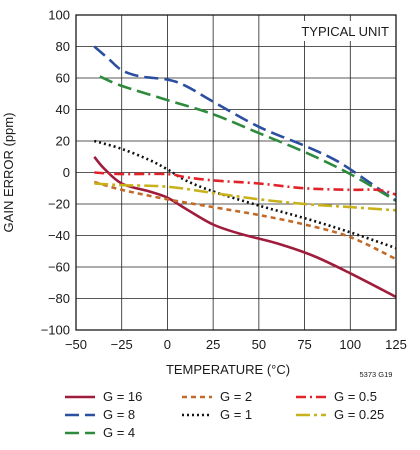 The width and height of the screenshot is (420, 450). Describe the element at coordinates (119, 414) in the screenshot. I see `legend-label: G = 8` at that location.